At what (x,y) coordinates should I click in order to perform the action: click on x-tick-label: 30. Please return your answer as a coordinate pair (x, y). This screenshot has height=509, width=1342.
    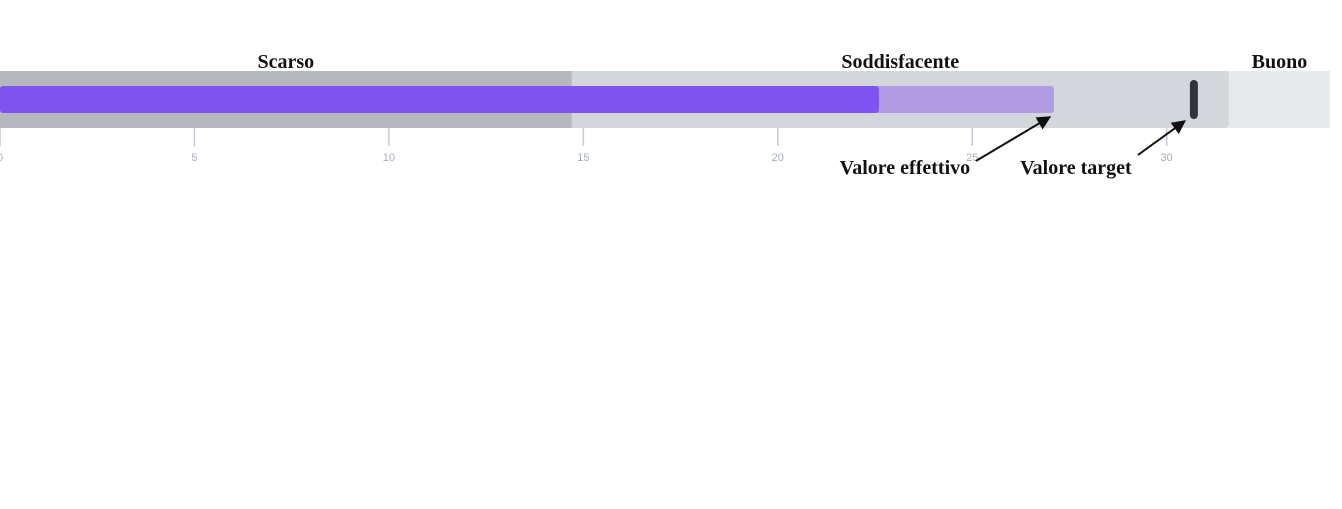
    Looking at the image, I should click on (1167, 158).